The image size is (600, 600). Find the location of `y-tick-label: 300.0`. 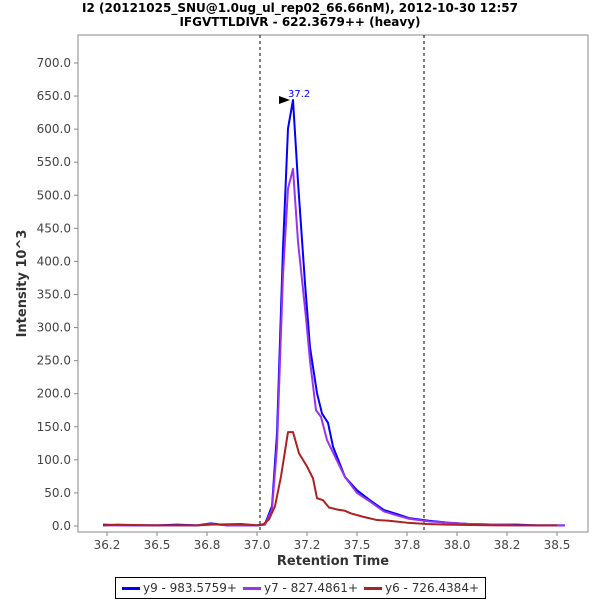

y-tick-label: 300.0 is located at coordinates (54, 328).